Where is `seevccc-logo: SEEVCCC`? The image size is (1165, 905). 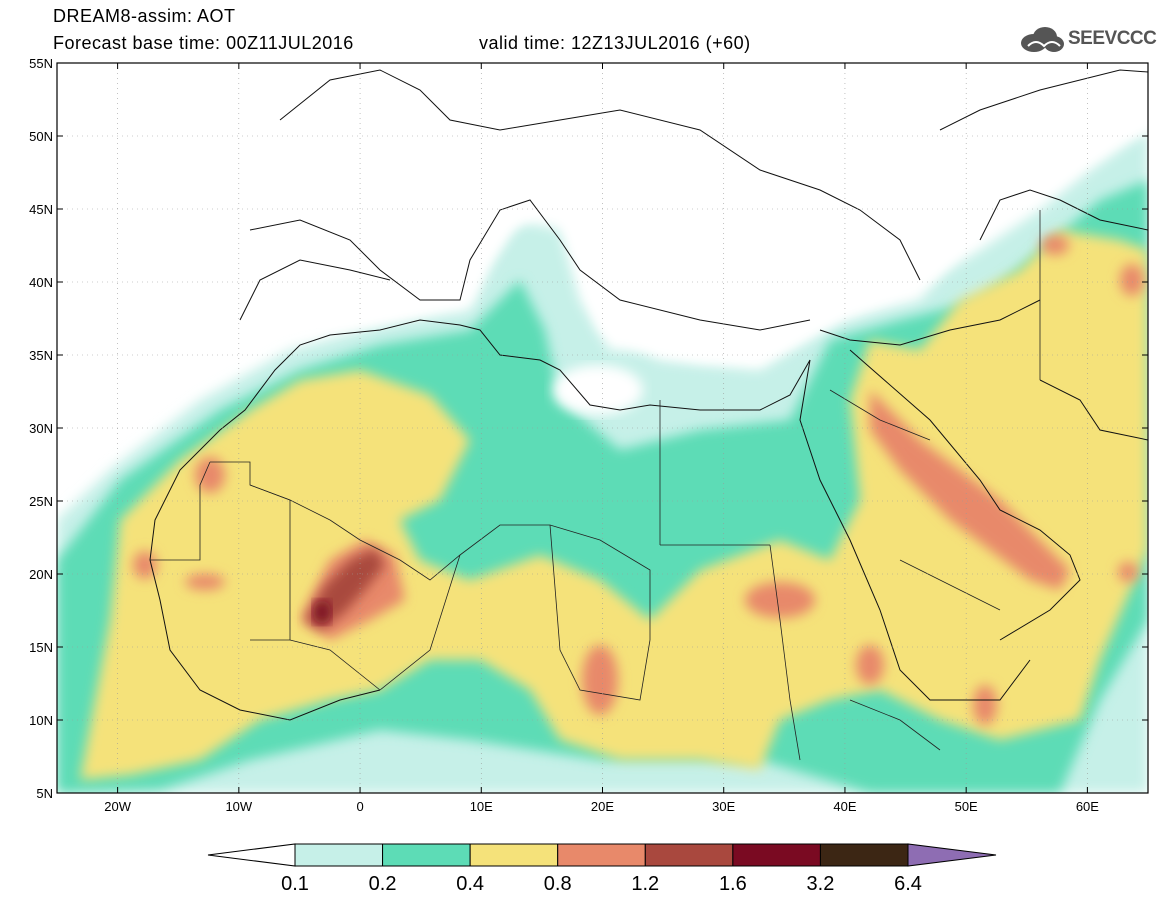
seevccc-logo: SEEVCCC is located at coordinates (1087, 40).